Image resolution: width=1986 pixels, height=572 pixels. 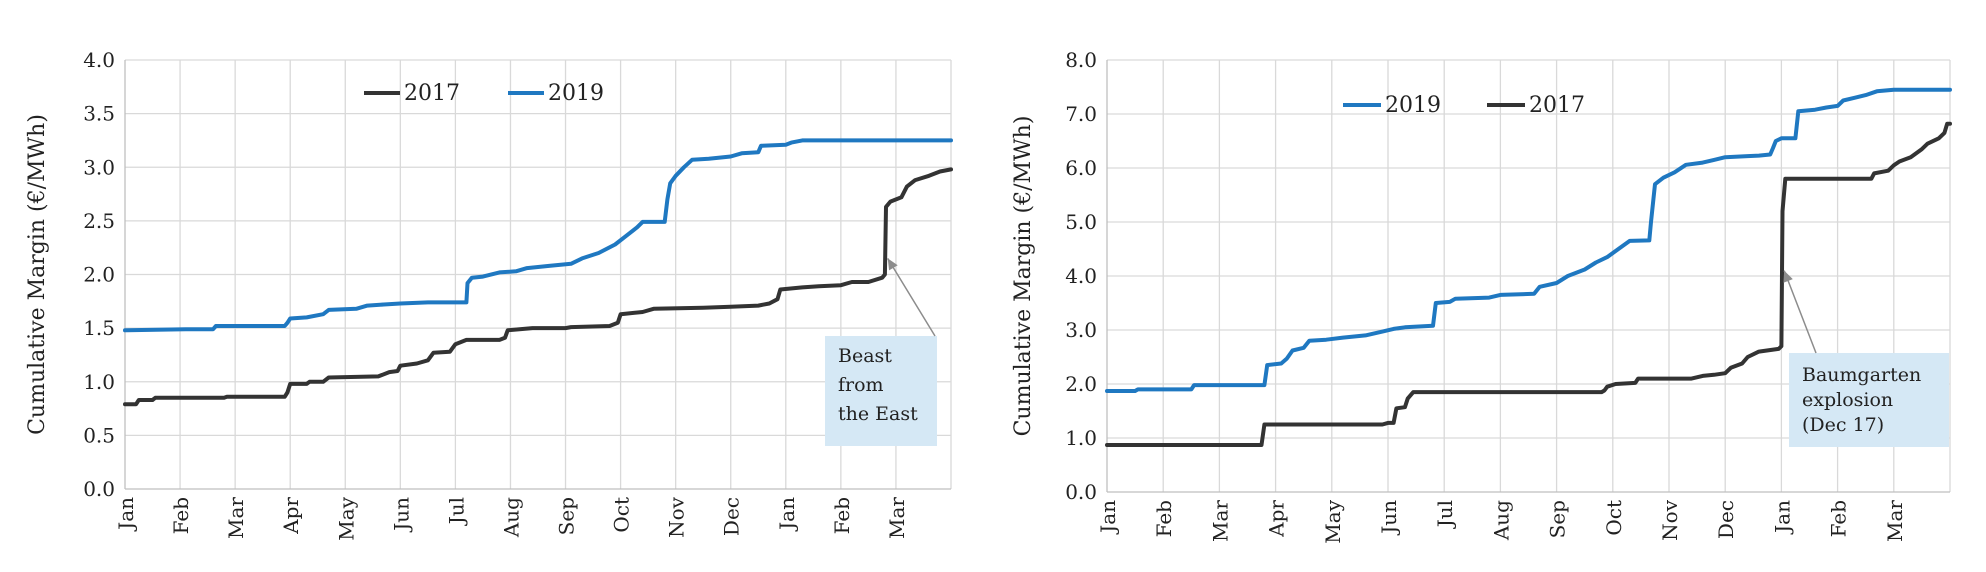 I want to click on annotation-text: Beast, so click(x=865, y=356).